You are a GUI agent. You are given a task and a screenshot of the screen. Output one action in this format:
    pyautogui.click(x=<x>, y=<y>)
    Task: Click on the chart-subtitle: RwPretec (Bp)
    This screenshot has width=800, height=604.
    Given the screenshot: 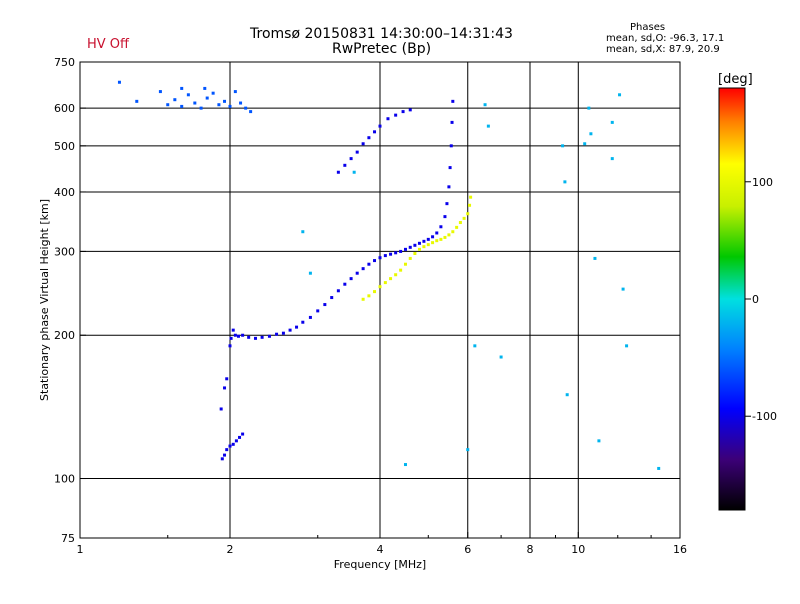 What is the action you would take?
    pyautogui.click(x=382, y=49)
    